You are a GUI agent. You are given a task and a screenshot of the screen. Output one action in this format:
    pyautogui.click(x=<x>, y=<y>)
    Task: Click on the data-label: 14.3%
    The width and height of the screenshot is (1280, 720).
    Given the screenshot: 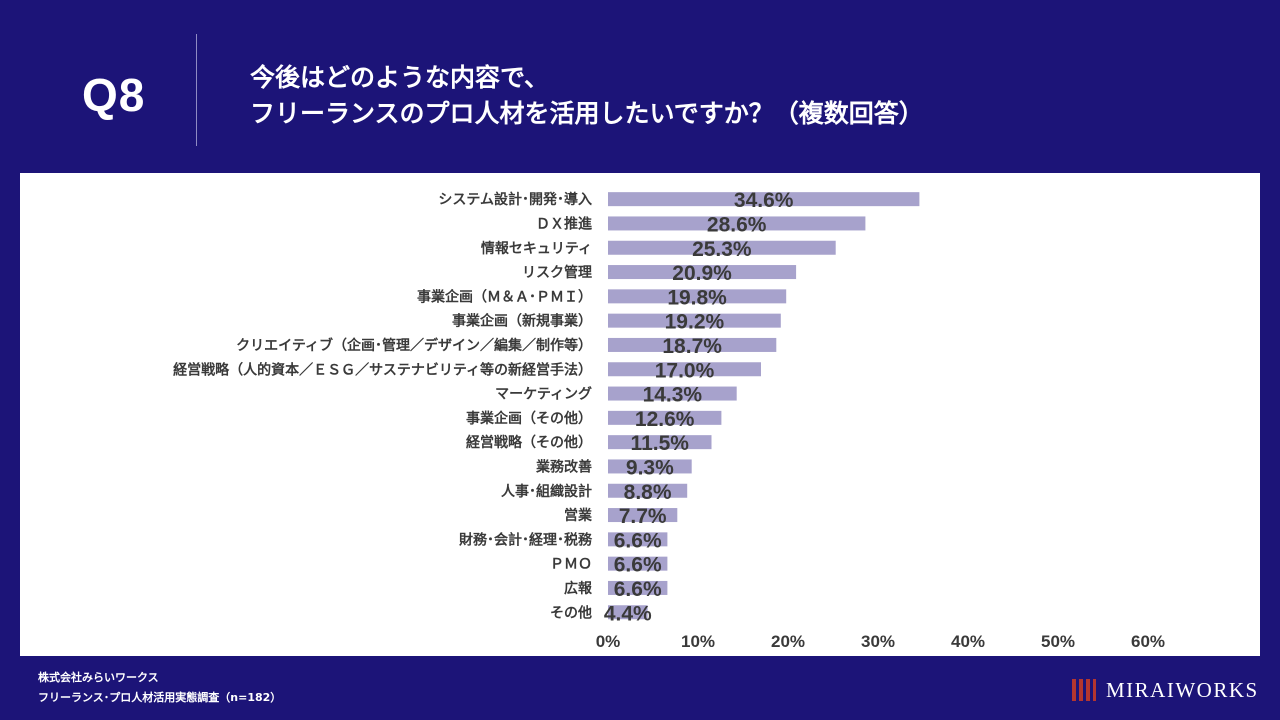 What is the action you would take?
    pyautogui.click(x=673, y=395)
    